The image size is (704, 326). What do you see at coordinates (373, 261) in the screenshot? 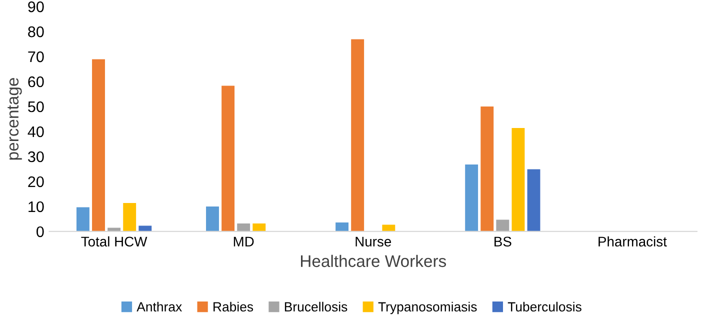
I see `x-axis-title: Healthcare Workers` at bounding box center [373, 261].